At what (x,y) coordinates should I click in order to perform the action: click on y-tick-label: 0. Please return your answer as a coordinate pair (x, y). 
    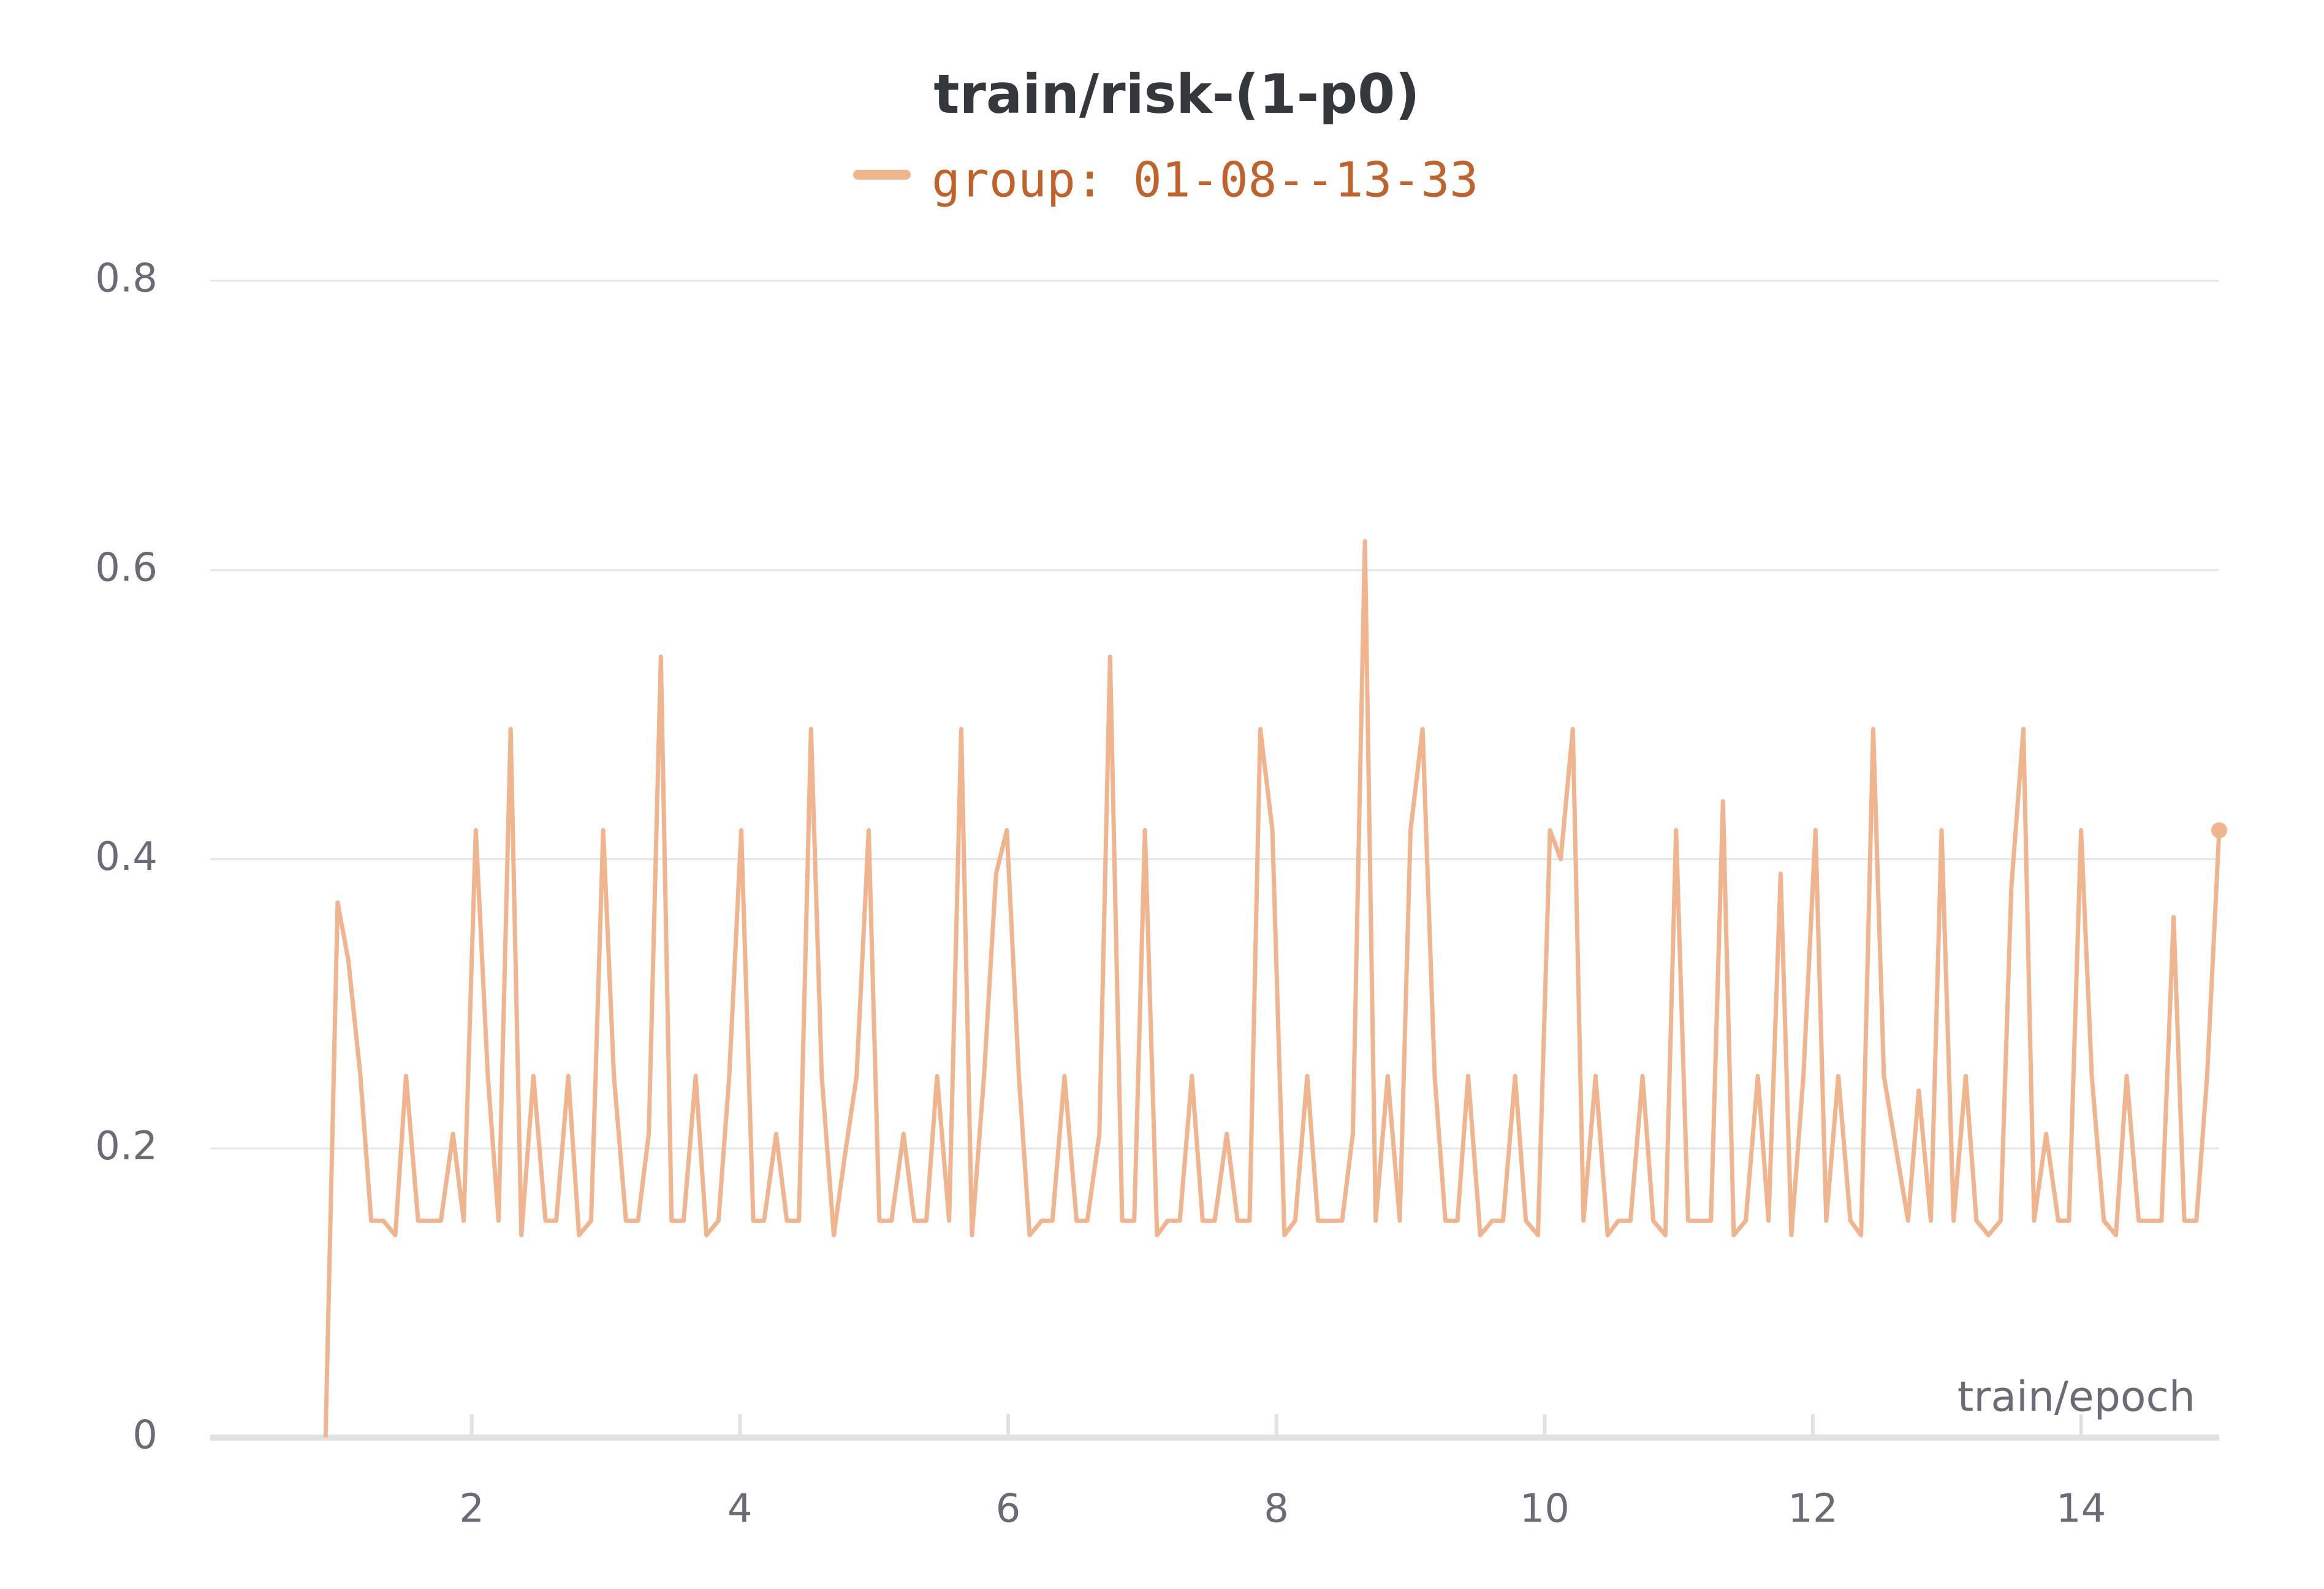
    Looking at the image, I should click on (145, 1436).